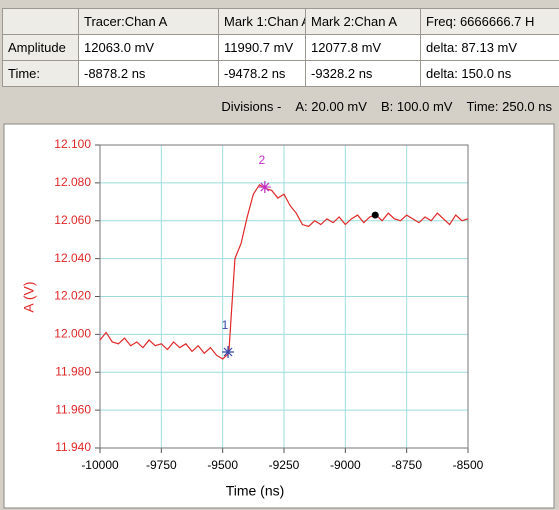 This screenshot has width=559, height=510. I want to click on table-cell: -9478.2 ns, so click(262, 73).